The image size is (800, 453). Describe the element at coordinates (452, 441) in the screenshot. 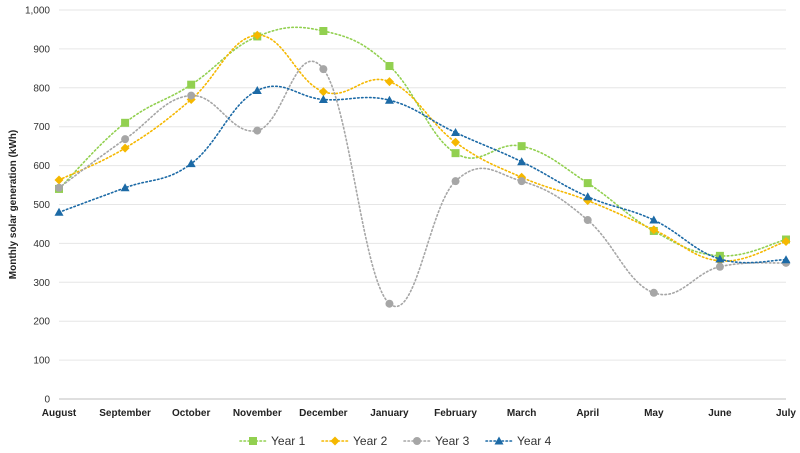

I see `legend-label: Year 3` at that location.